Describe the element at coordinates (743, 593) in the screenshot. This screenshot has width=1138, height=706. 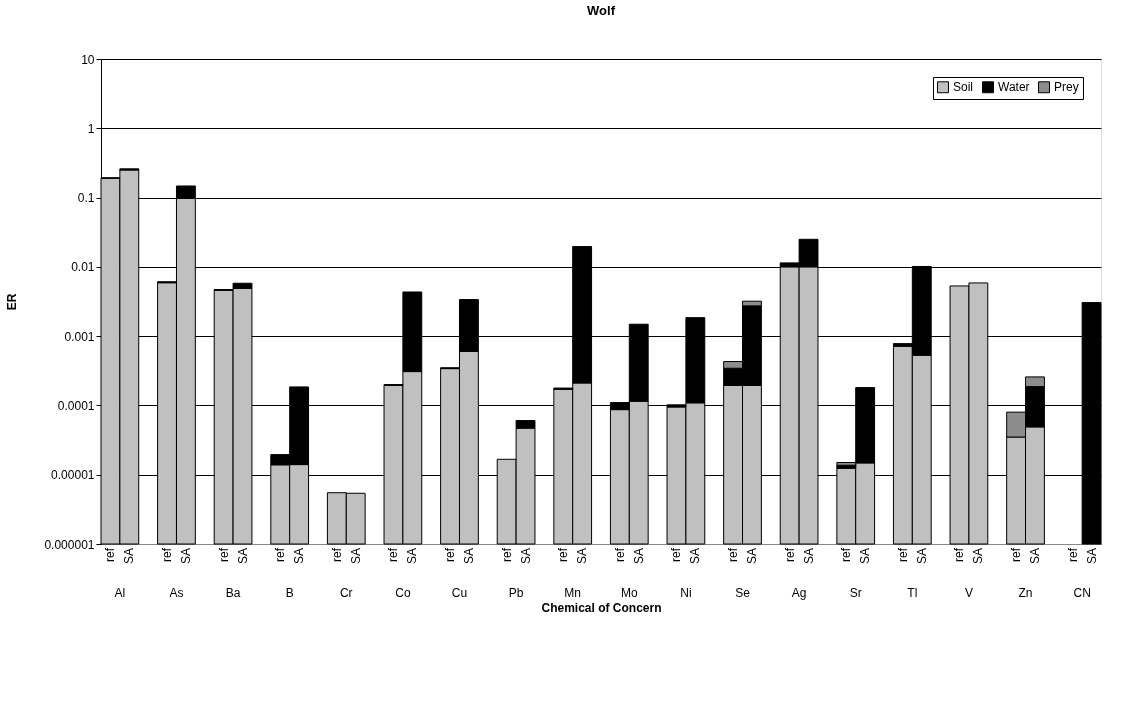
I see `text: Se` at that location.